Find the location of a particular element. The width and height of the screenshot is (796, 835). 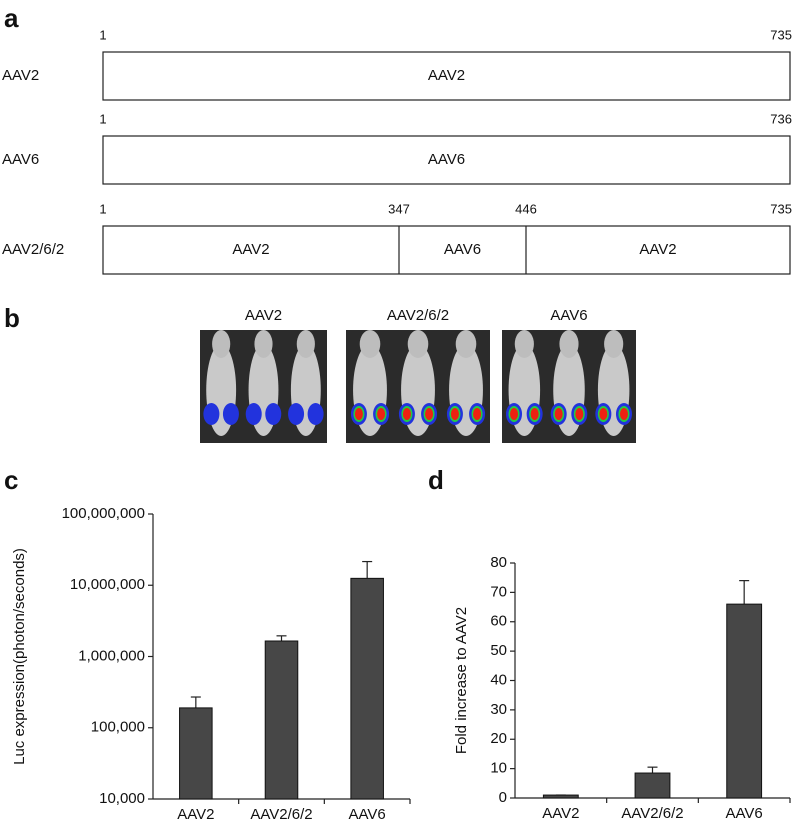

y-tick-label: 10,000,000 is located at coordinates (107, 584).